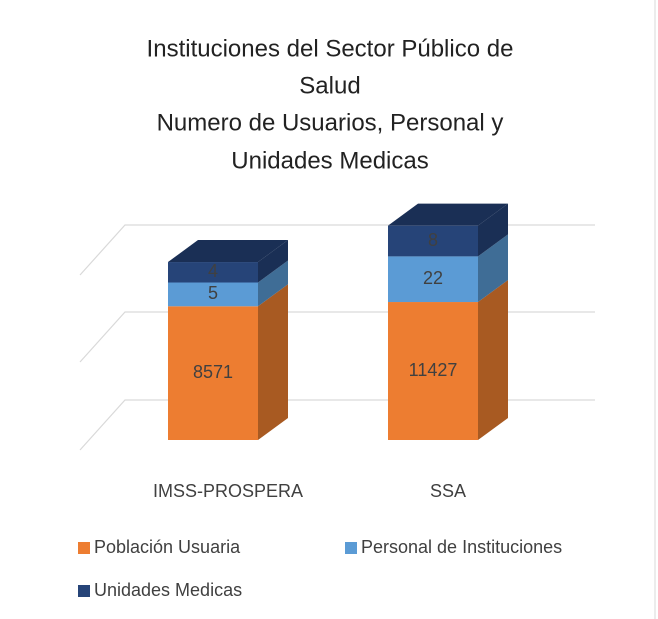  What do you see at coordinates (167, 547) in the screenshot?
I see `legend-label: Población Usuaria` at bounding box center [167, 547].